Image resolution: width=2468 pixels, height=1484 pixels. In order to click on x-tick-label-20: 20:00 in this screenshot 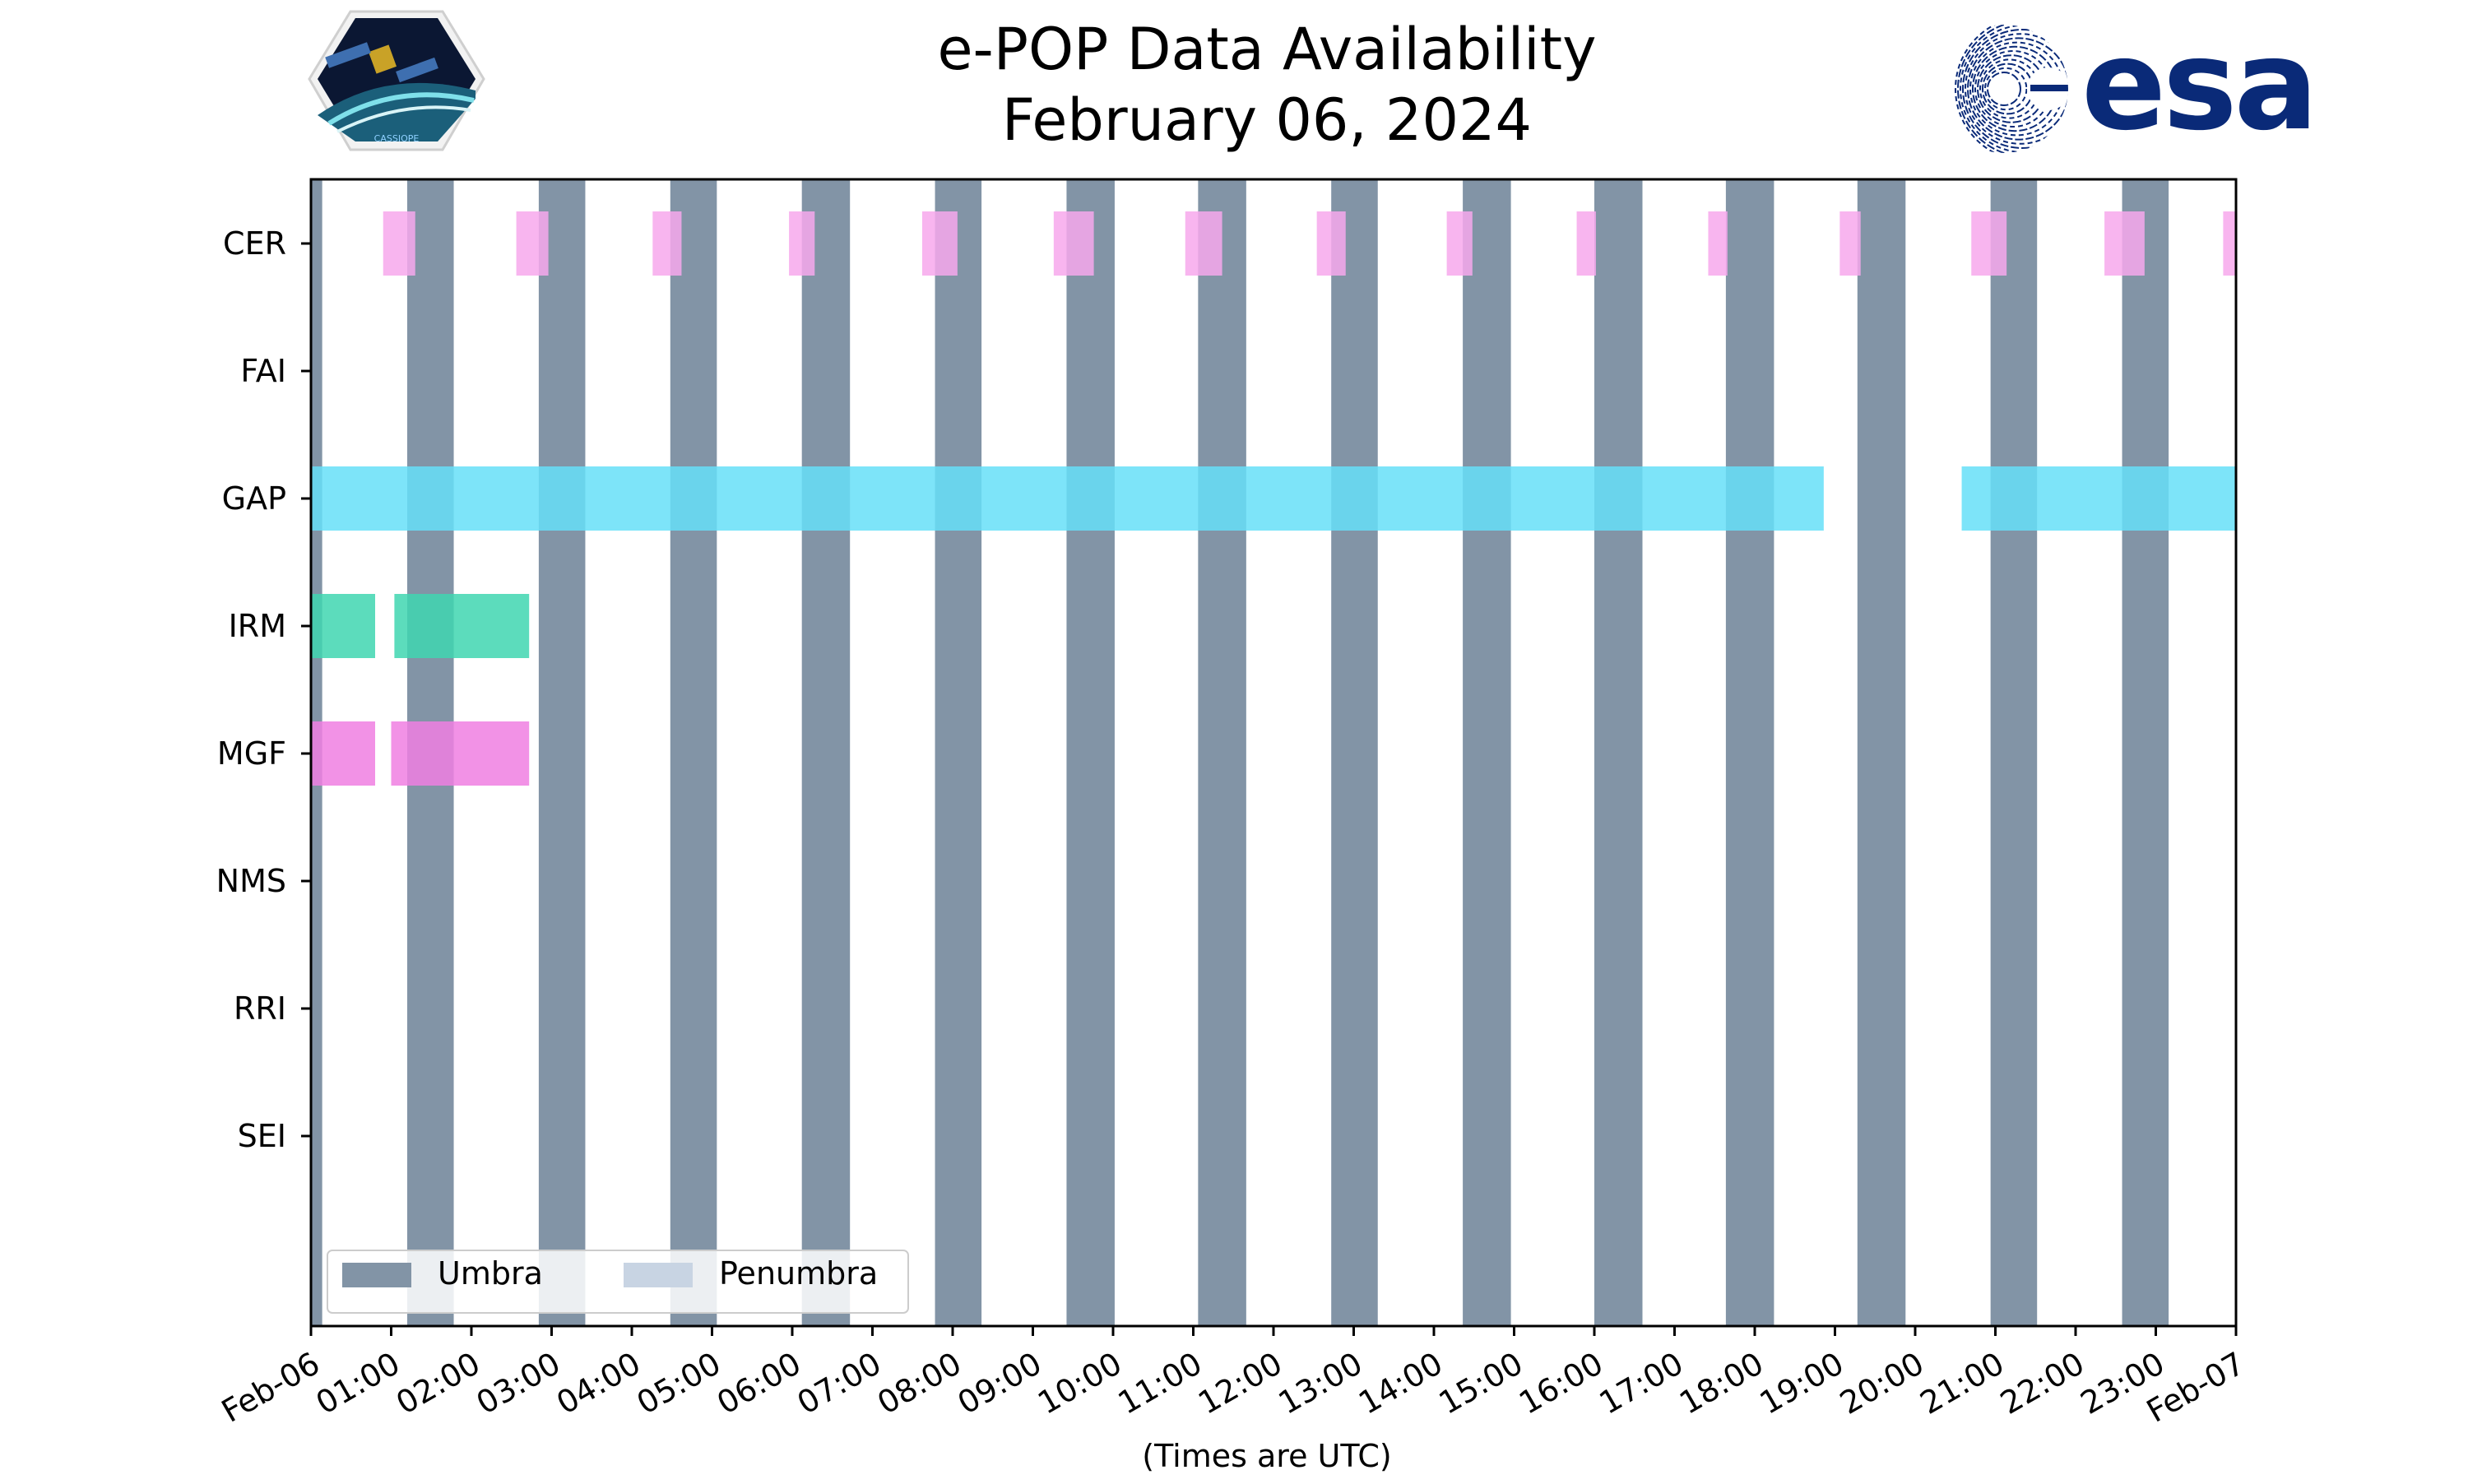, I will do `click(1882, 1383)`.